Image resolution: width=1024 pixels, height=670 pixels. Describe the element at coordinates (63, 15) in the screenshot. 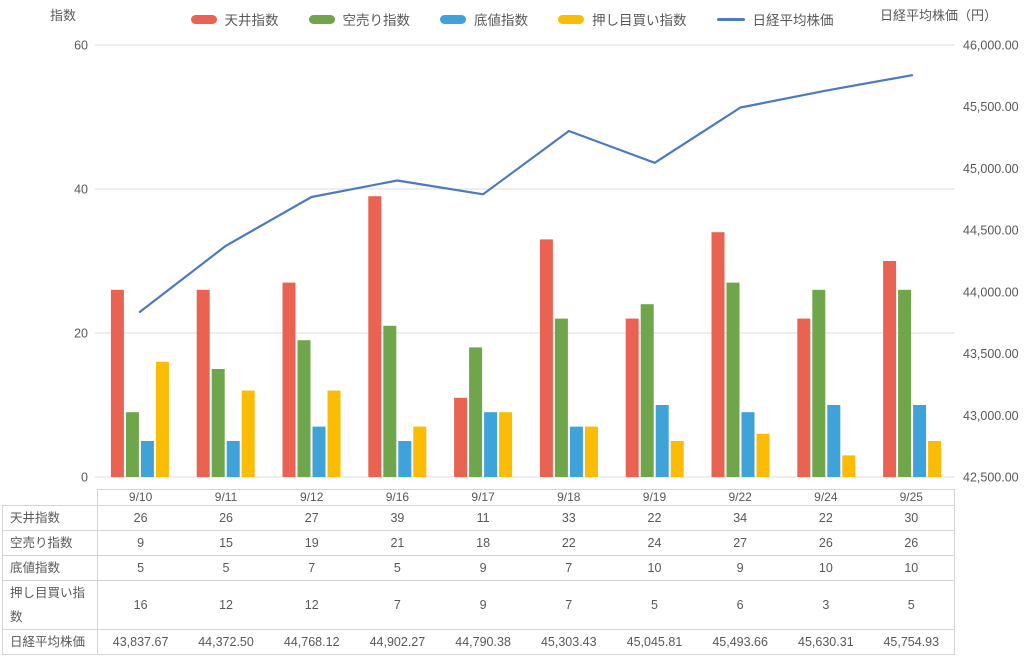

I see `left-axis-title: 指数` at that location.